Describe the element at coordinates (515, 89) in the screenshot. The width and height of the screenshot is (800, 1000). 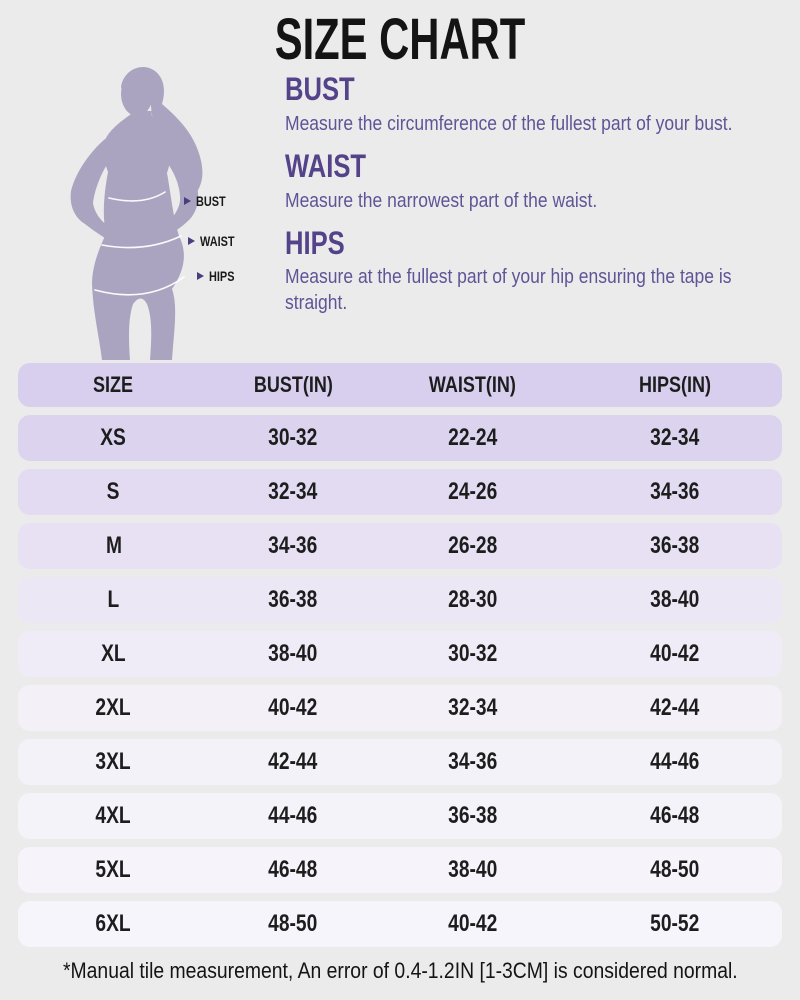
I see `section-heading: BUST` at that location.